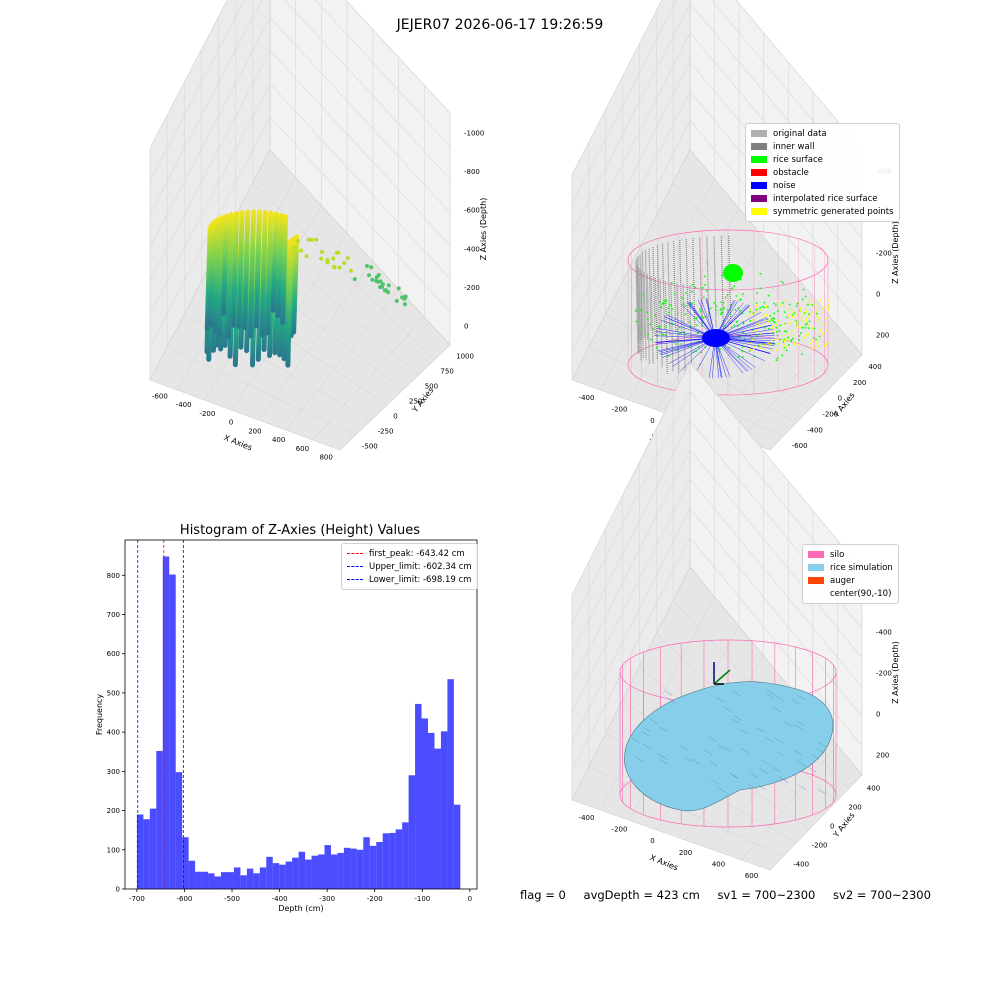 The image size is (1000, 1000). I want to click on legend-label: silo, so click(837, 554).